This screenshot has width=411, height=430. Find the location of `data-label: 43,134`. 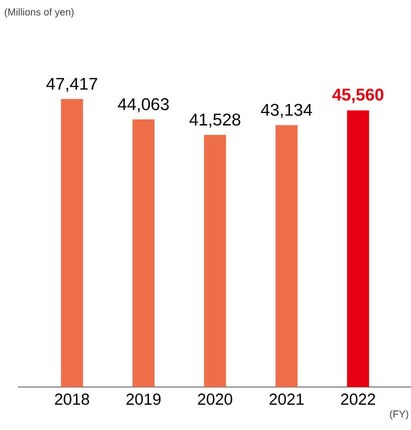

data-label: 43,134 is located at coordinates (286, 111).